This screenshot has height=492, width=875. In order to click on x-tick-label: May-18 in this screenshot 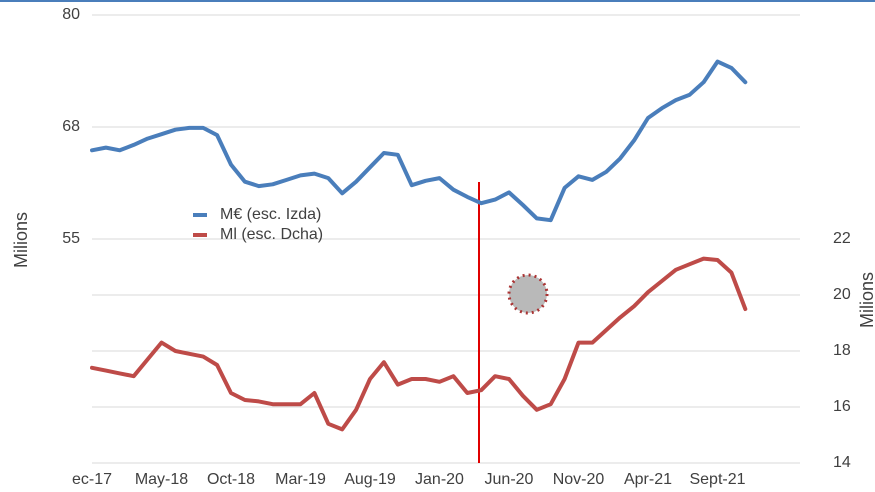, I will do `click(161, 479)`.